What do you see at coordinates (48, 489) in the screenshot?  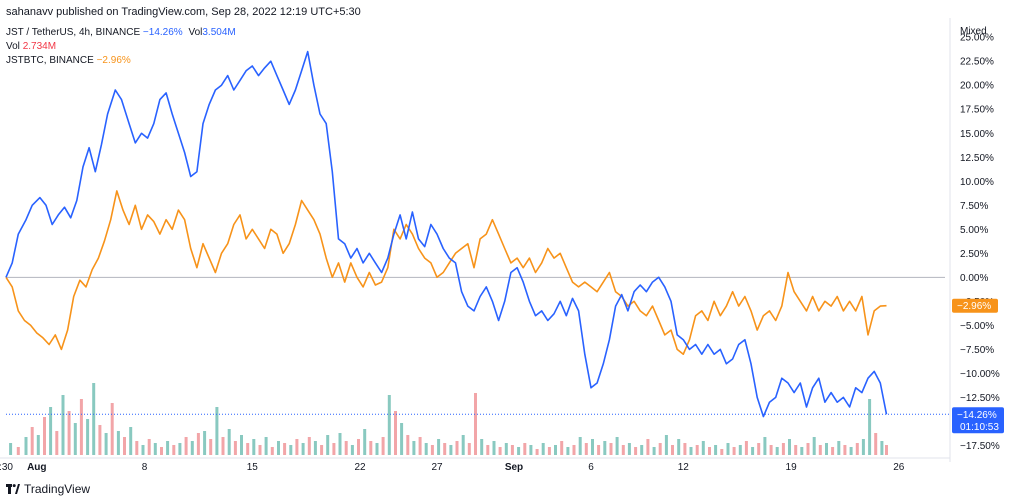 I see `tradingview-footer: TradingView` at bounding box center [48, 489].